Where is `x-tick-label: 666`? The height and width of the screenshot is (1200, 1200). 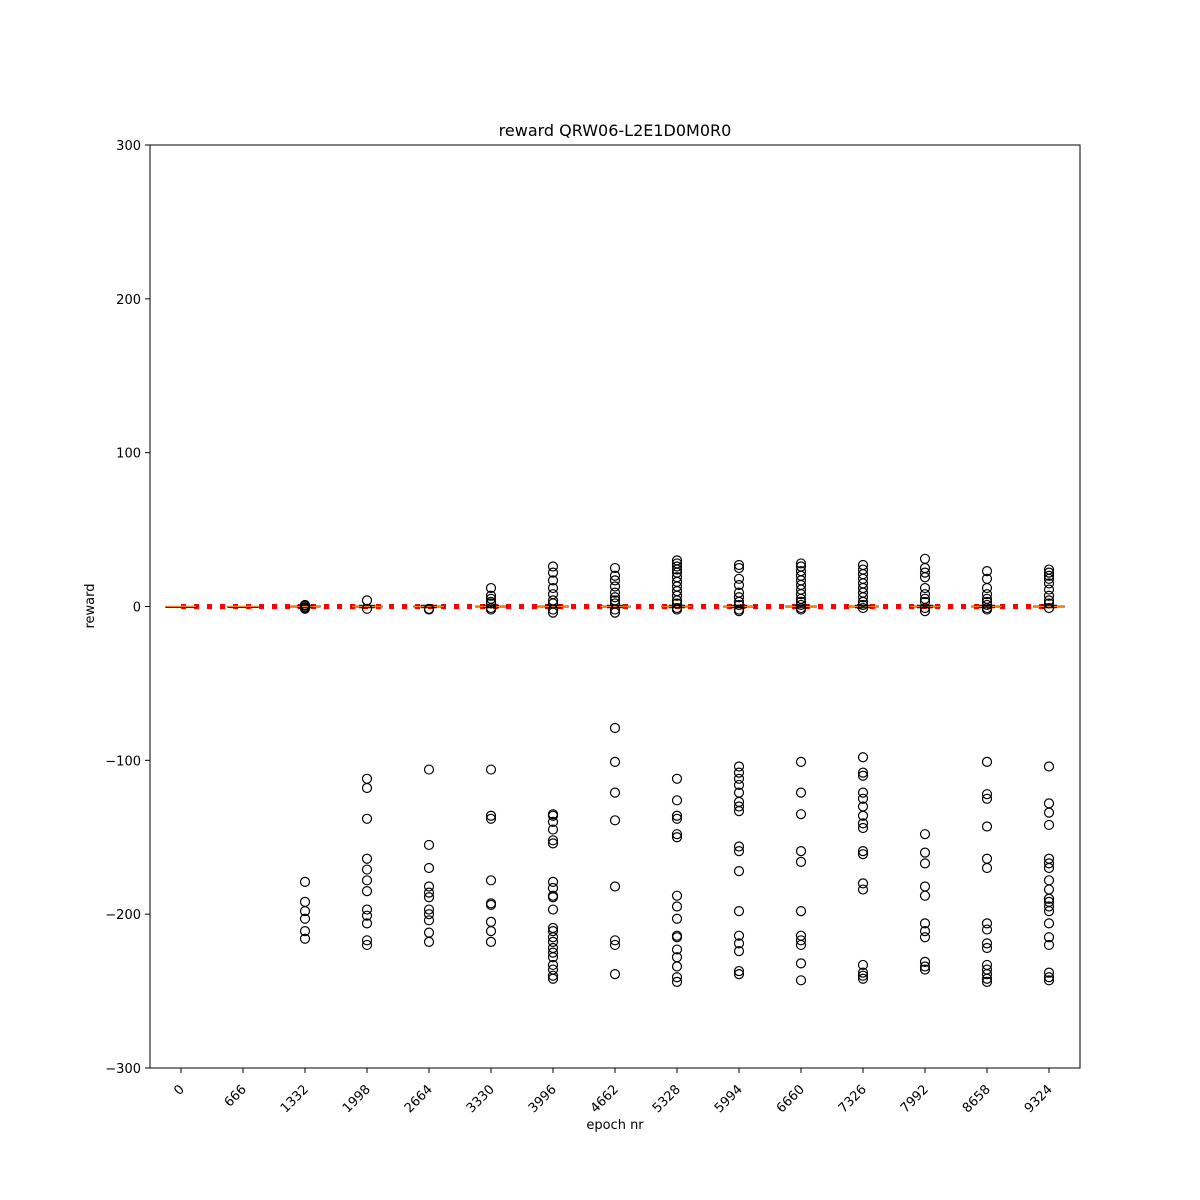
x-tick-label: 666 is located at coordinates (236, 1096).